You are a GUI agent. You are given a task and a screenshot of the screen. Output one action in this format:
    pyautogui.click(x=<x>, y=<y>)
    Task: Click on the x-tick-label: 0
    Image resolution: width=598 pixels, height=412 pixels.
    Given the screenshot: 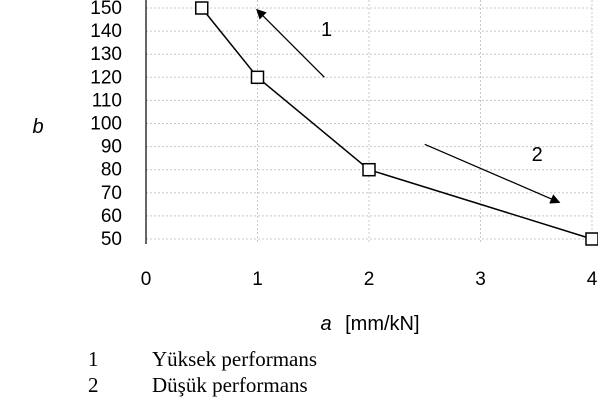 What is the action you would take?
    pyautogui.click(x=146, y=279)
    